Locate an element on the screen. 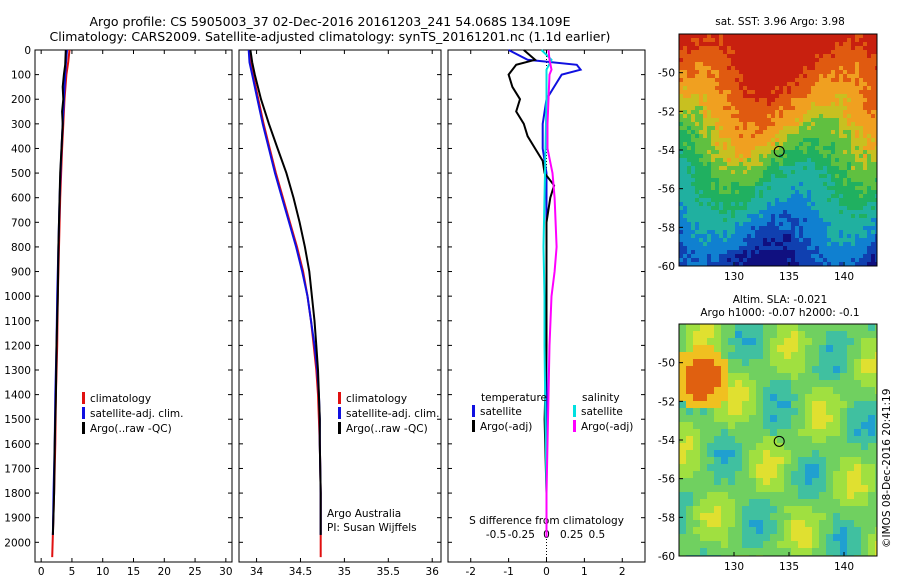 The image size is (900, 580). annotation-line-2: PI: Susan Wijffels is located at coordinates (372, 528).